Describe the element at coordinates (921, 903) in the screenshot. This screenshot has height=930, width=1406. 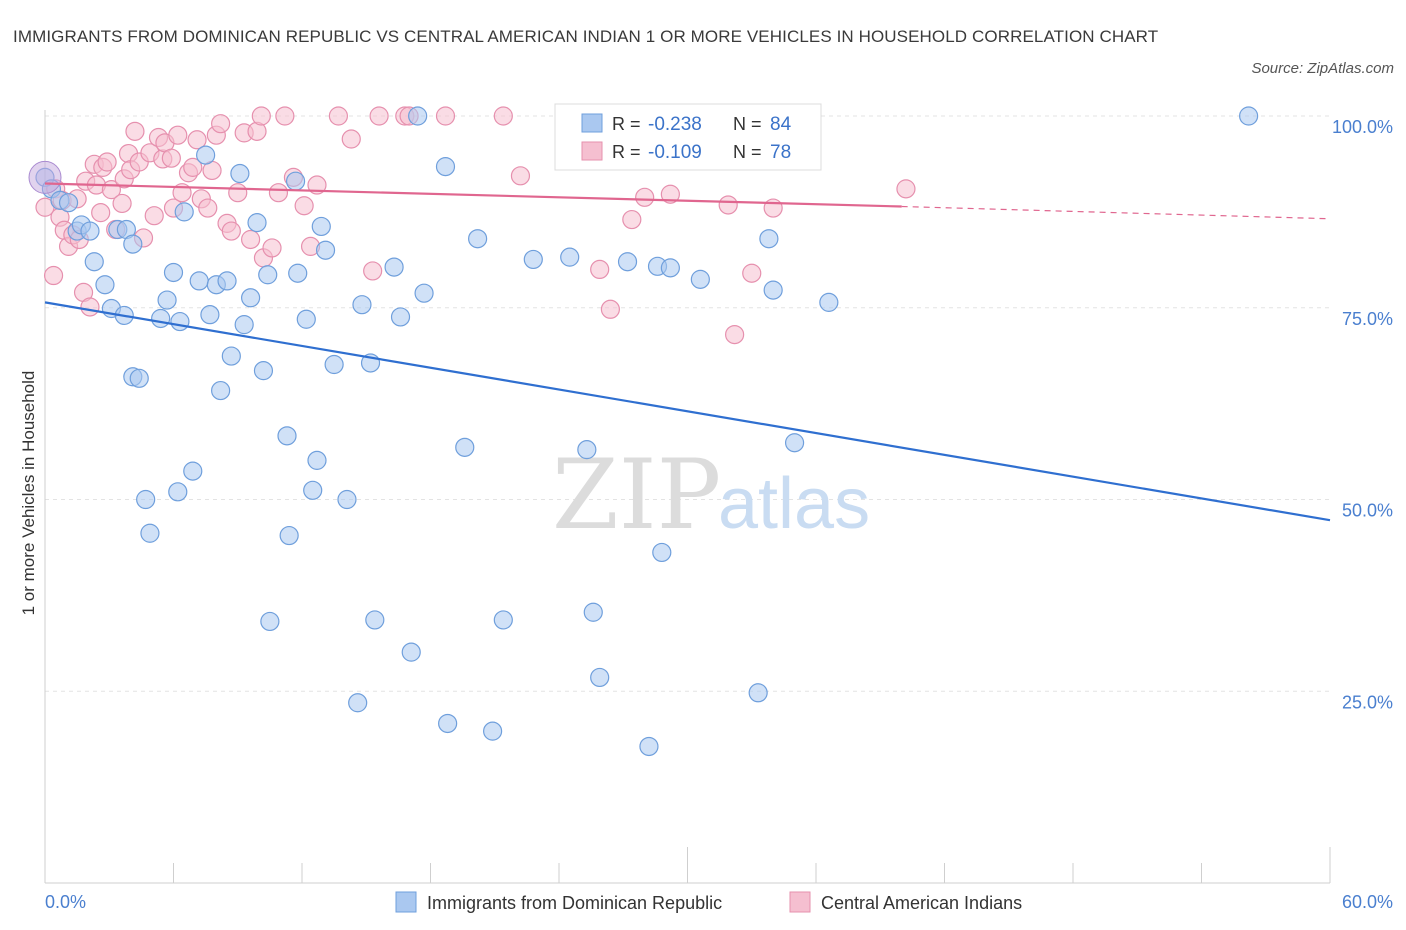
I see `series-legend-label-pink: Central American Indians` at that location.